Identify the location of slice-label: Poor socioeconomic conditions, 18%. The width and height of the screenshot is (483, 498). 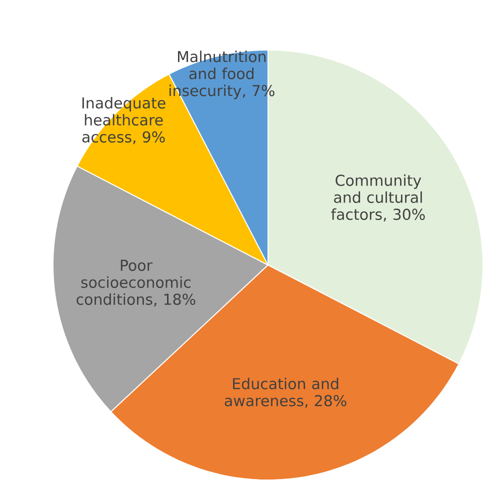
(136, 283).